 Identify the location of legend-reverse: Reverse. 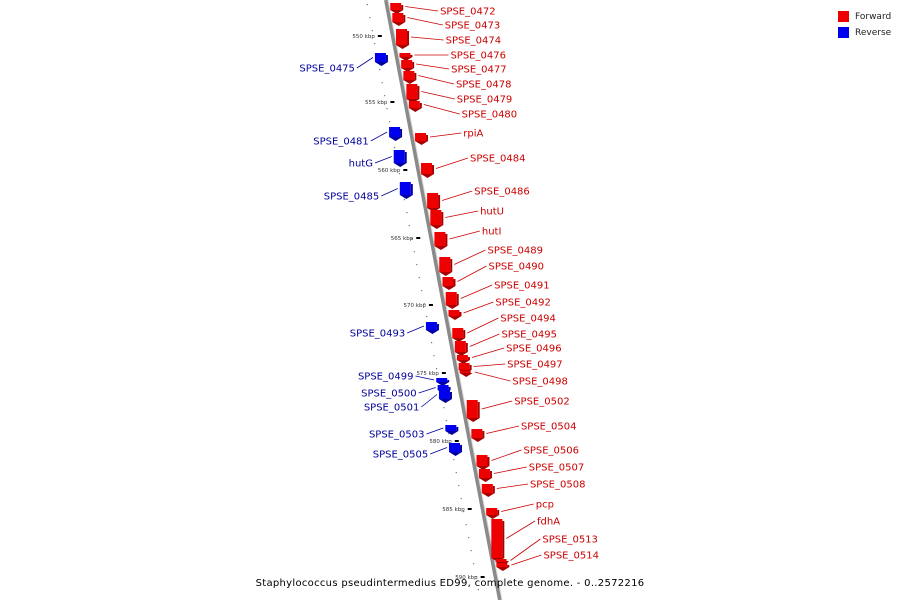
(864, 32).